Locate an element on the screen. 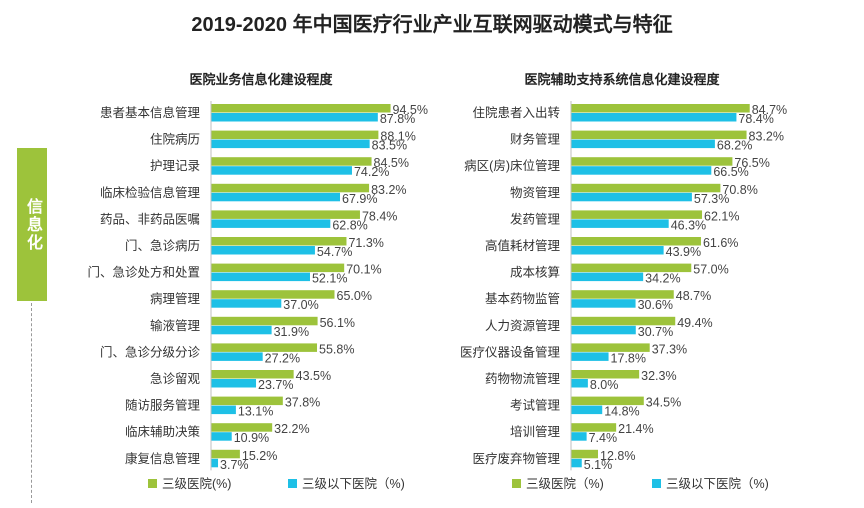 The height and width of the screenshot is (508, 864). data-label: 32.2% is located at coordinates (291, 429).